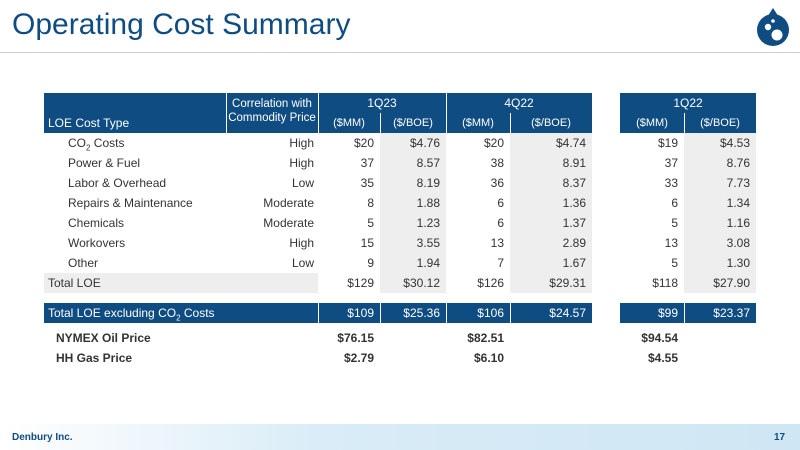 The width and height of the screenshot is (800, 450). What do you see at coordinates (551, 263) in the screenshot?
I see `cost-value: 1.67` at bounding box center [551, 263].